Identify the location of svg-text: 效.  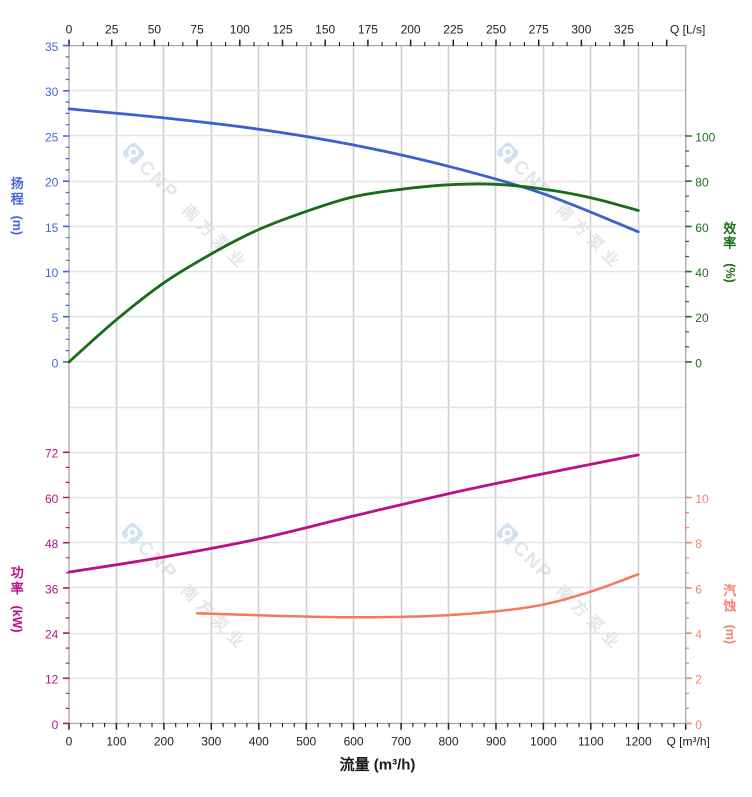
(730, 228).